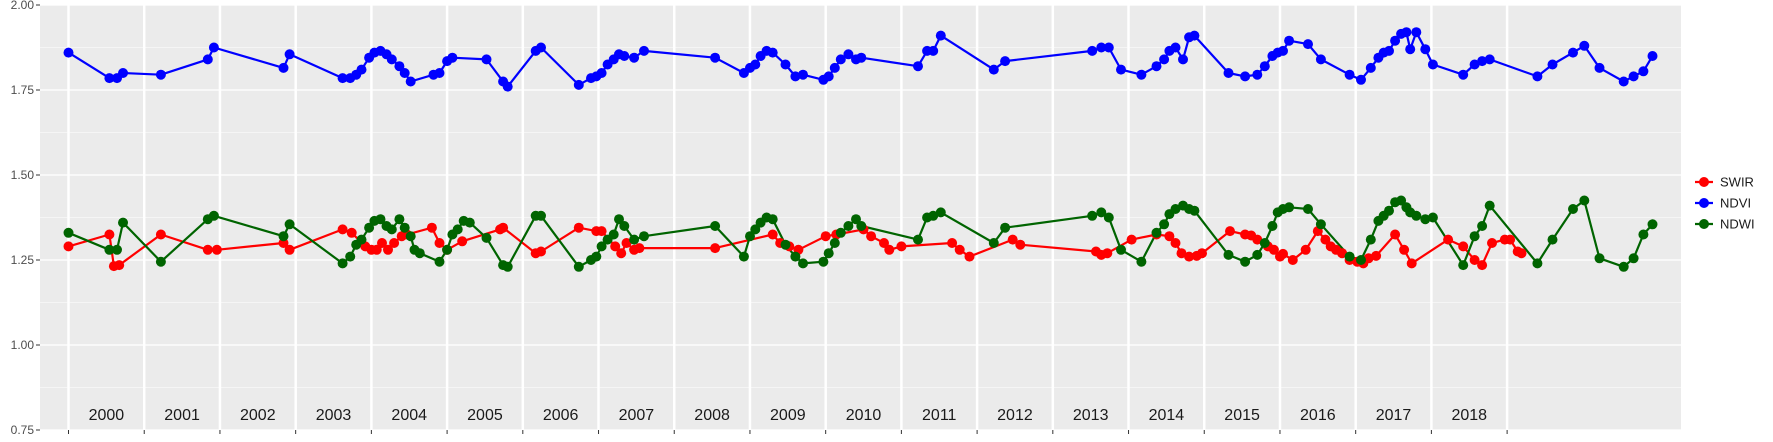 The width and height of the screenshot is (1773, 442). I want to click on x-axis, so click(788, 432).